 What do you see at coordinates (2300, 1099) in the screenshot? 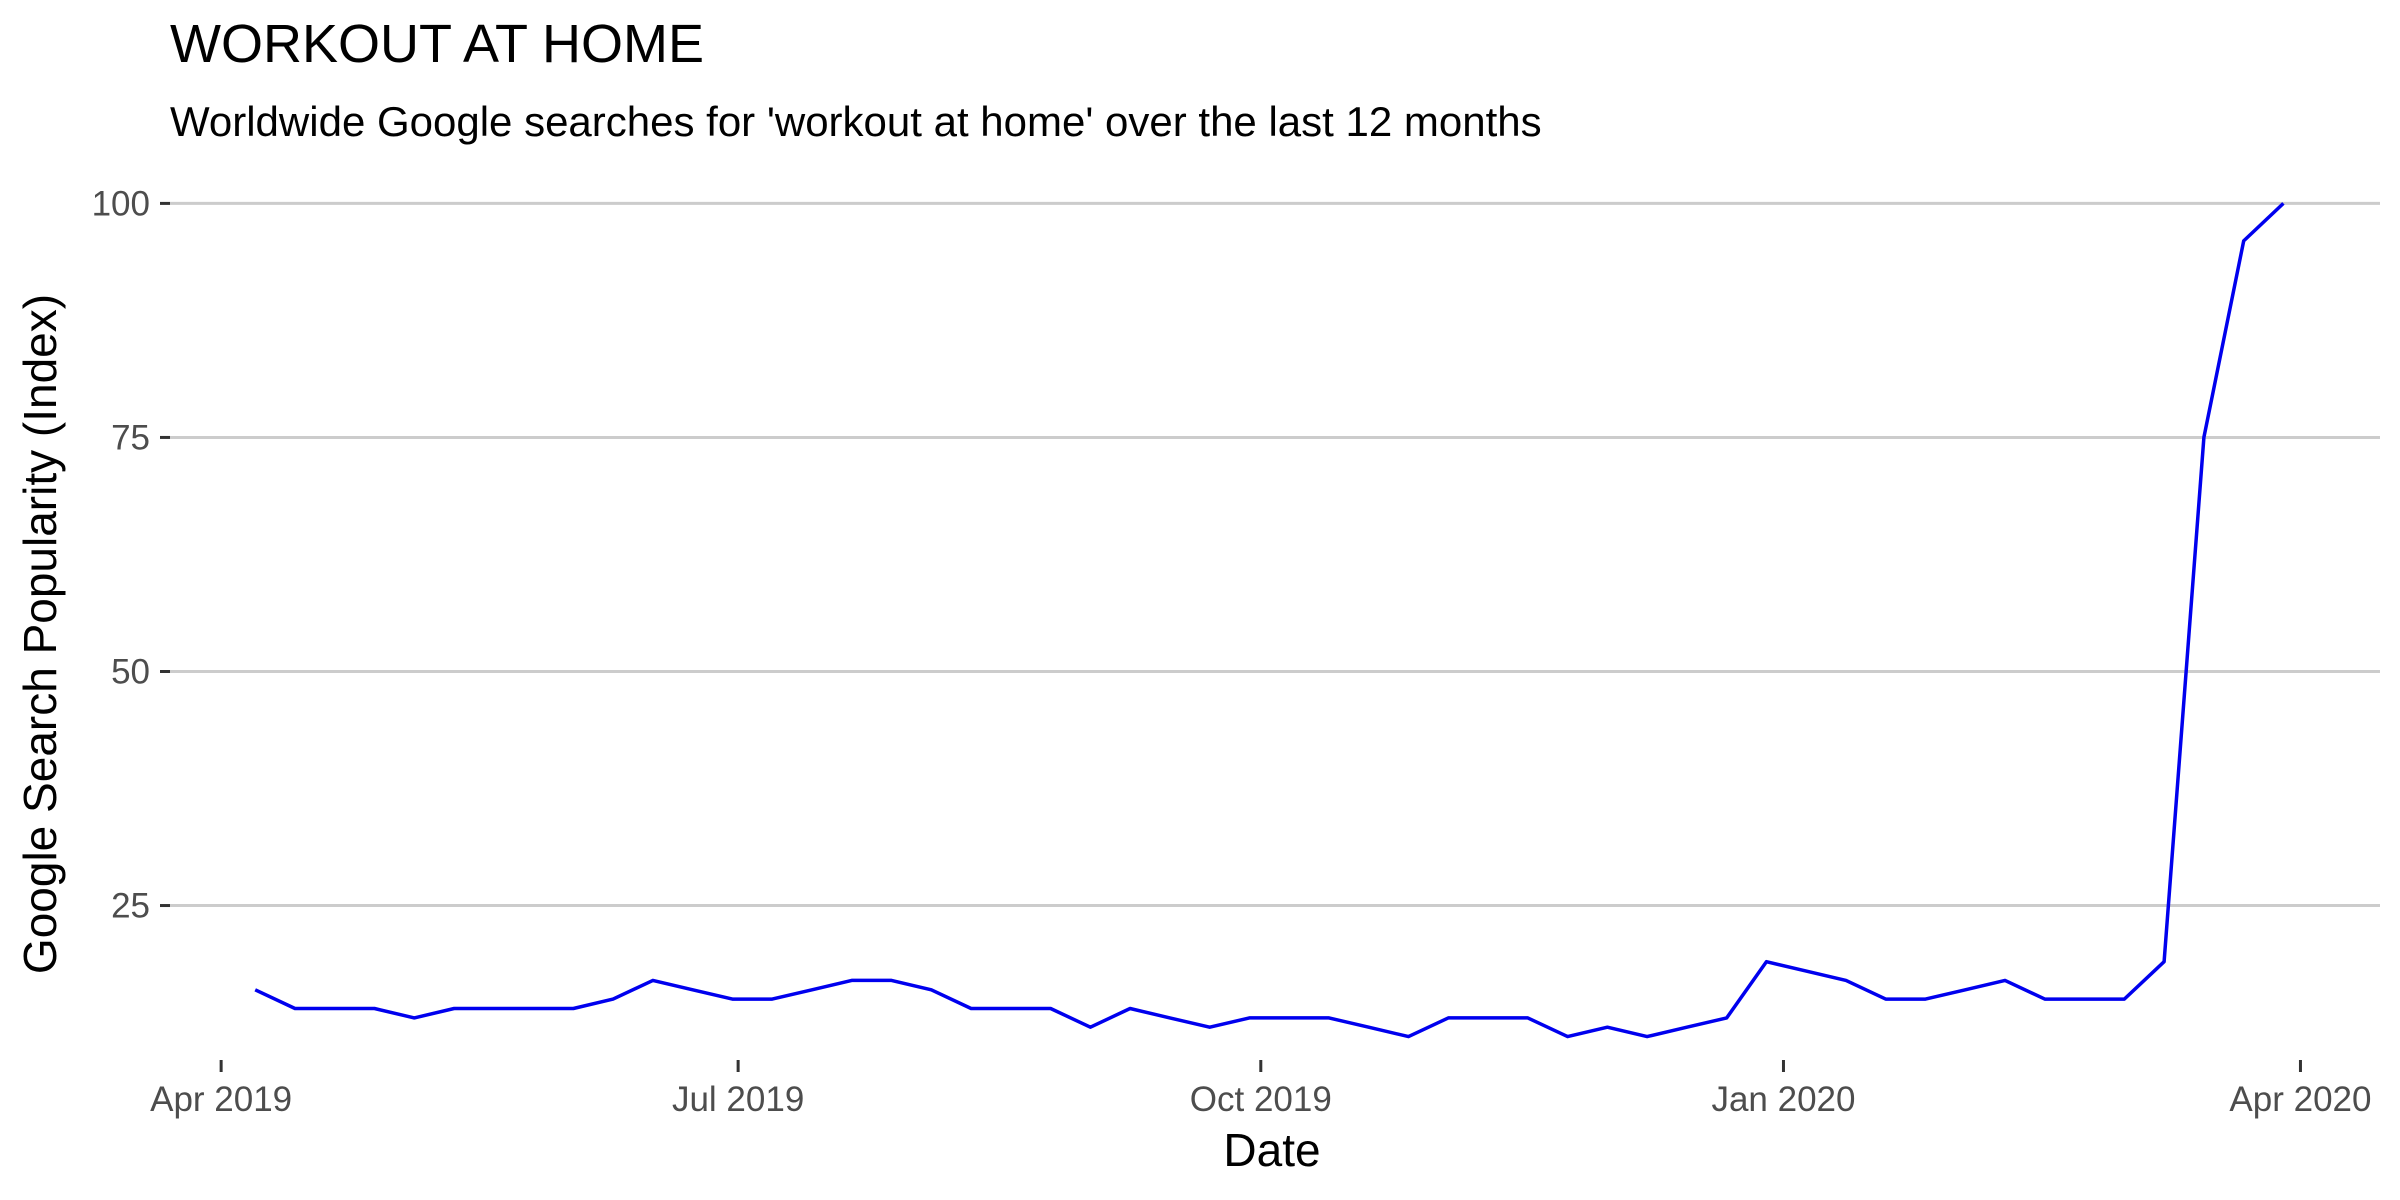
I see `x-tick-label: Apr 2020` at bounding box center [2300, 1099].